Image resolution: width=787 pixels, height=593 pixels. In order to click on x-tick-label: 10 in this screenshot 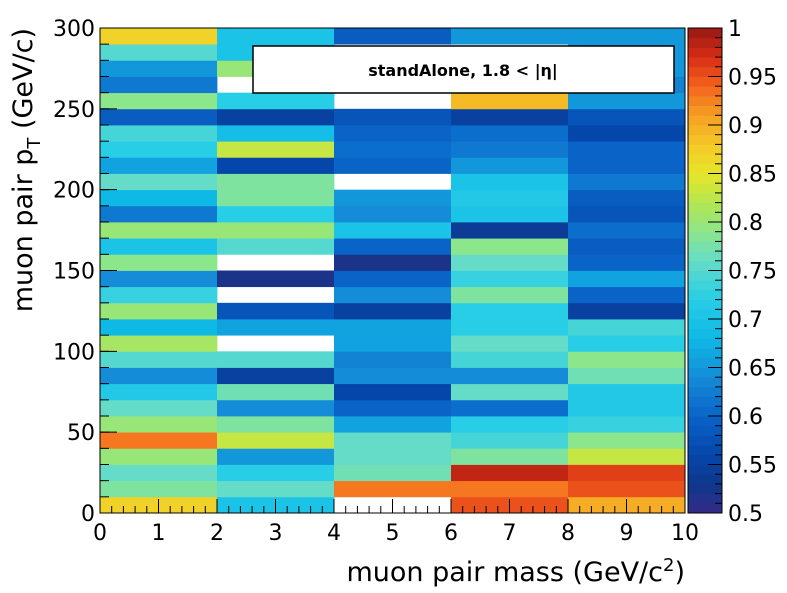, I will do `click(685, 533)`.